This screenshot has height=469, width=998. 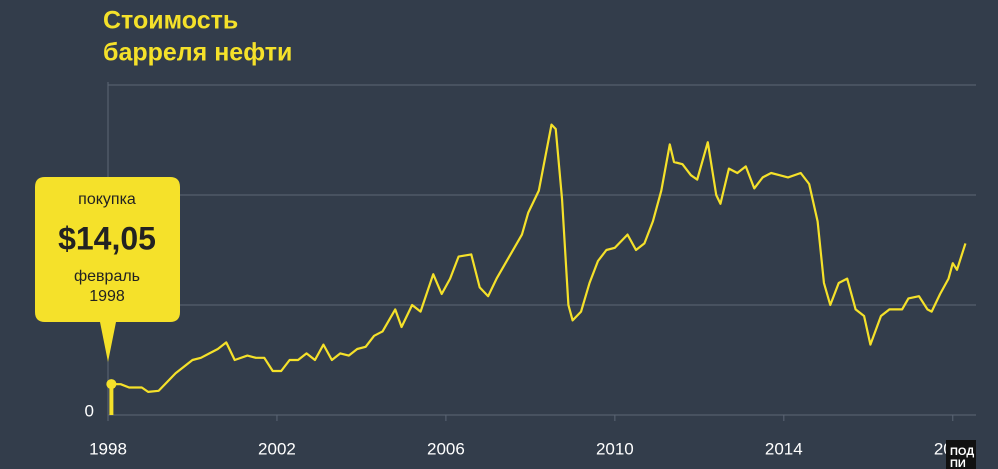 I want to click on chart-title: барреля нефти, so click(x=197, y=53).